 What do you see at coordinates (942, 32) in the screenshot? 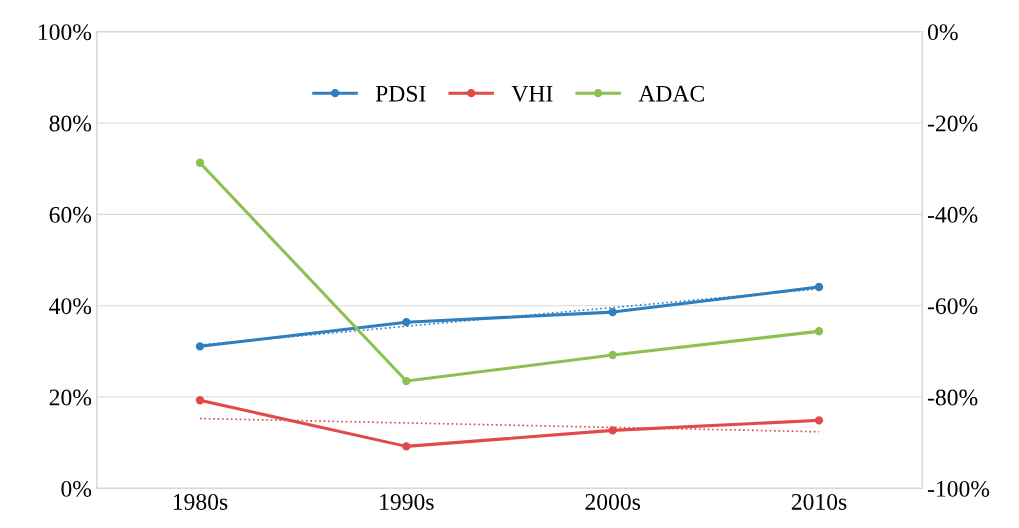
I see `y2-tick-label: 0%` at bounding box center [942, 32].